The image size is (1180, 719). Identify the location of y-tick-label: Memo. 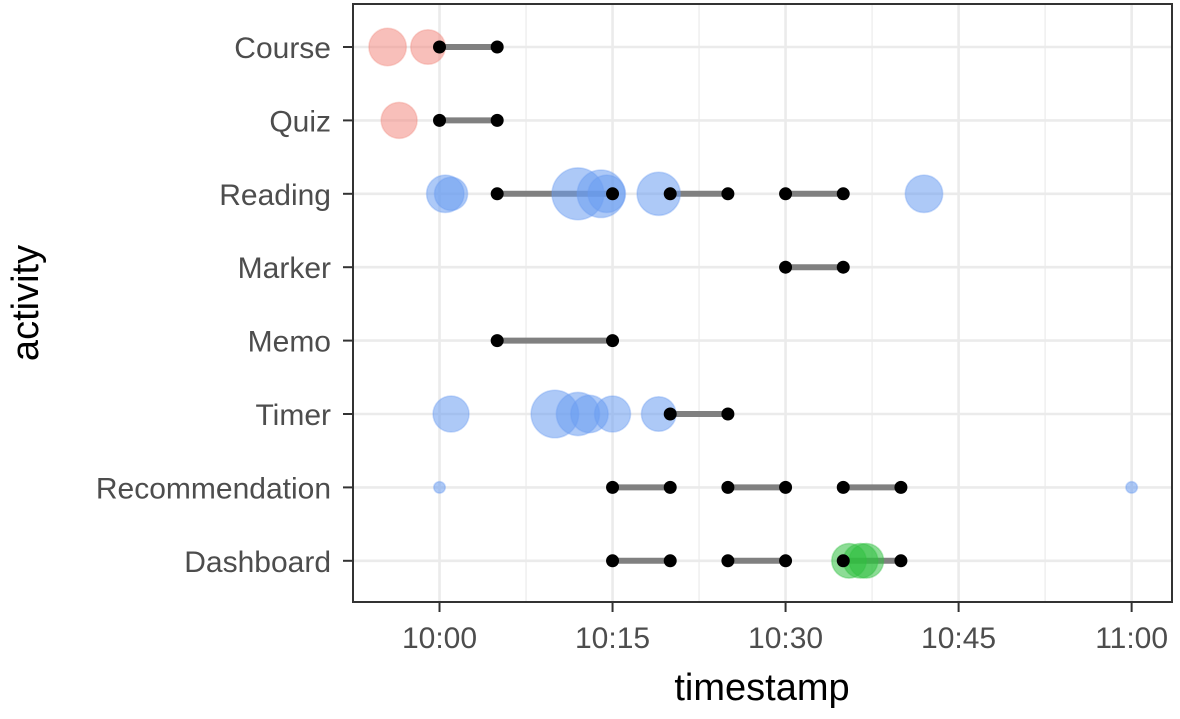
(289, 342).